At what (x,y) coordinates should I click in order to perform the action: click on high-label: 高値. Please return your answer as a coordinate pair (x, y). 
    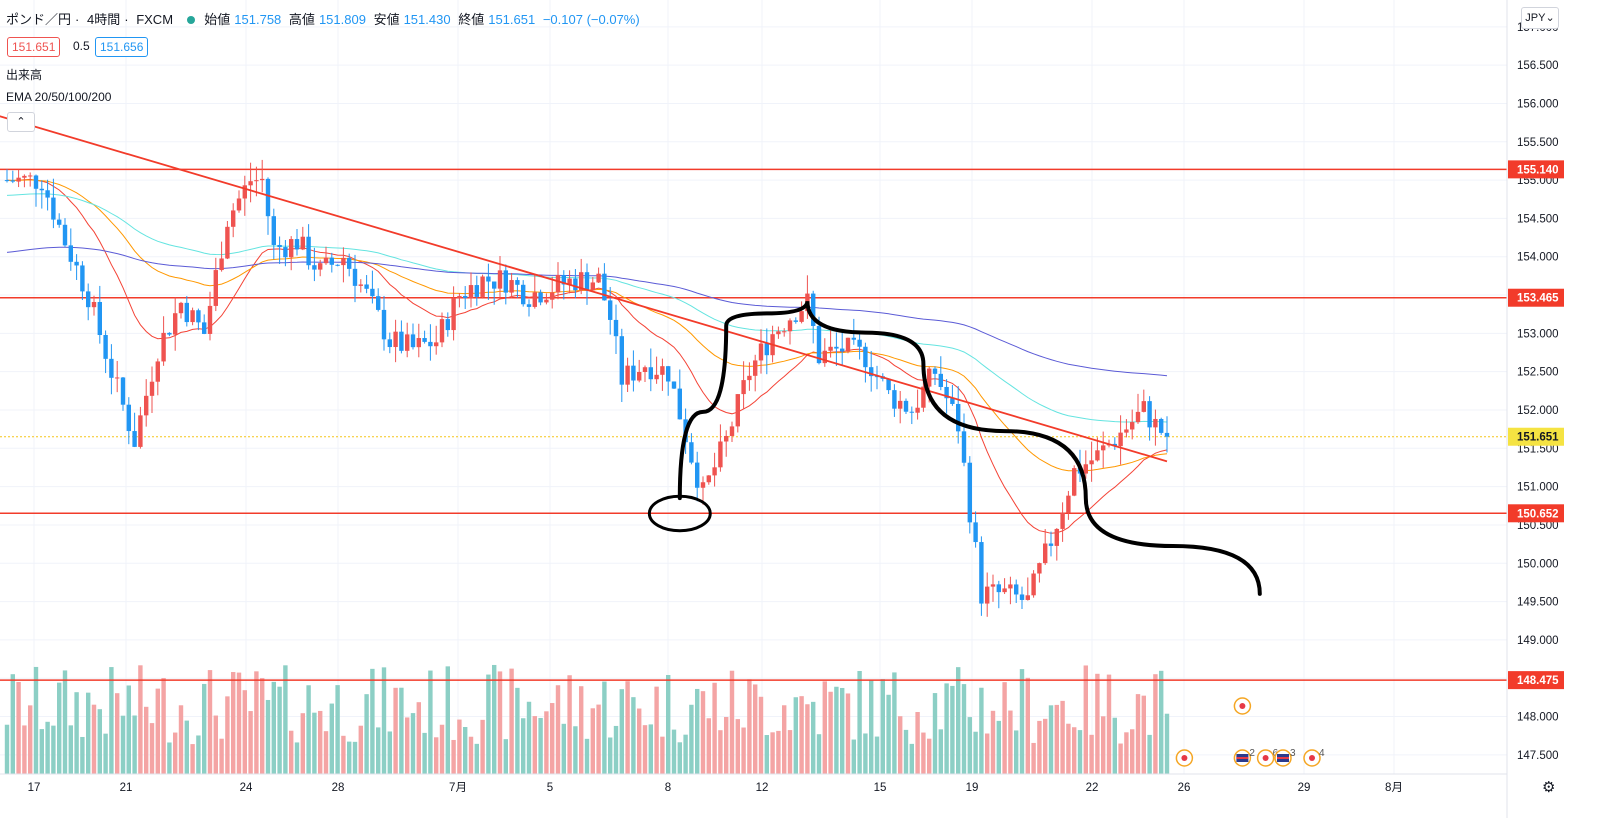
    Looking at the image, I should click on (301, 19).